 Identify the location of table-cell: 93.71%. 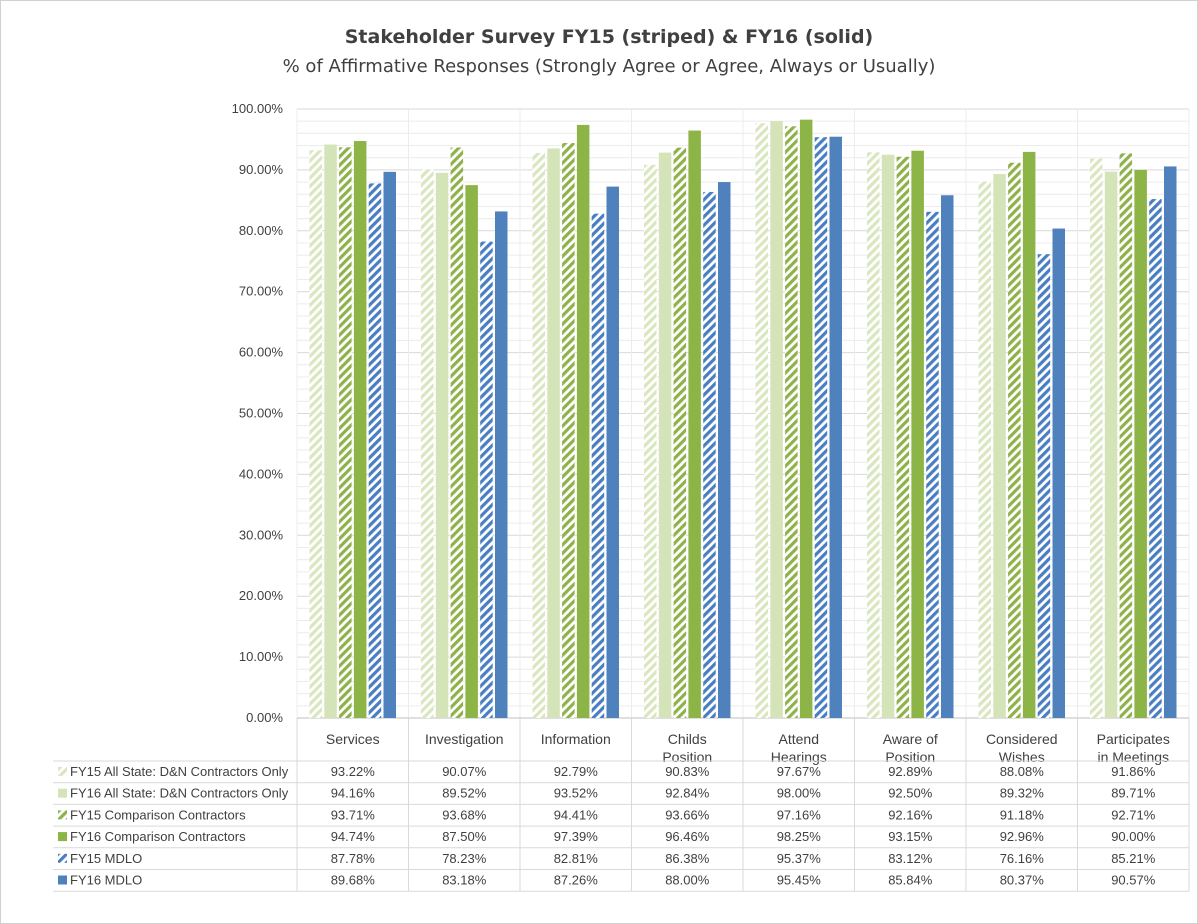
(353, 814).